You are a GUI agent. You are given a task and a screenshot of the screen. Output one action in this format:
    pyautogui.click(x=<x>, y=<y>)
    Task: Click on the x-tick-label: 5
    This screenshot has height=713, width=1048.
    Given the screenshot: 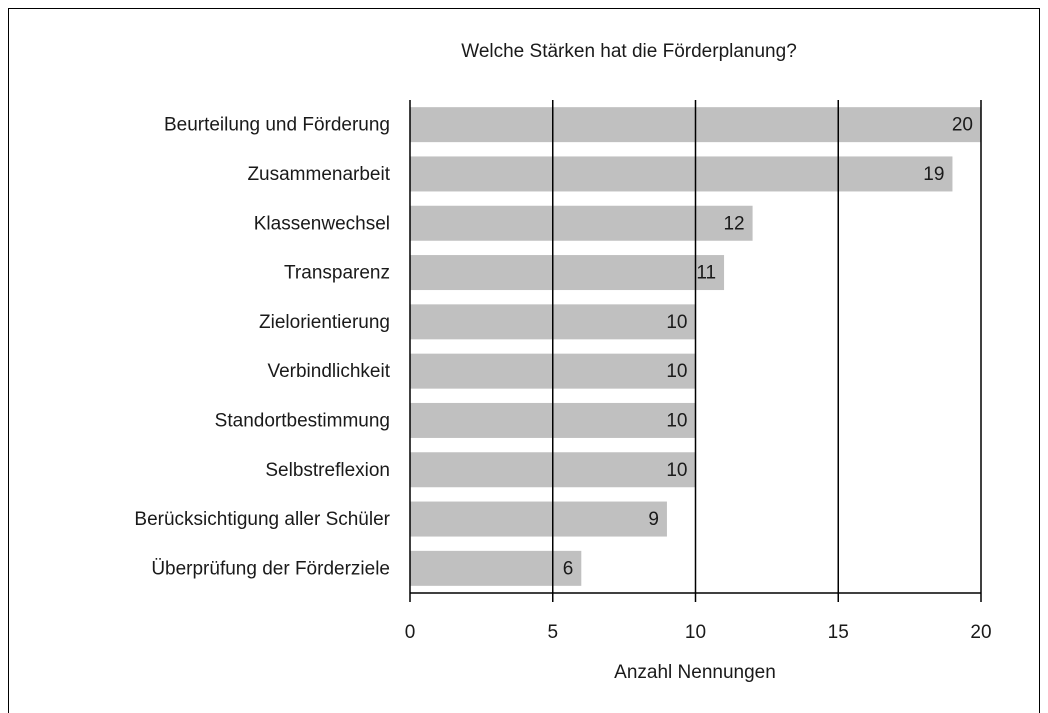 What is the action you would take?
    pyautogui.click(x=552, y=632)
    